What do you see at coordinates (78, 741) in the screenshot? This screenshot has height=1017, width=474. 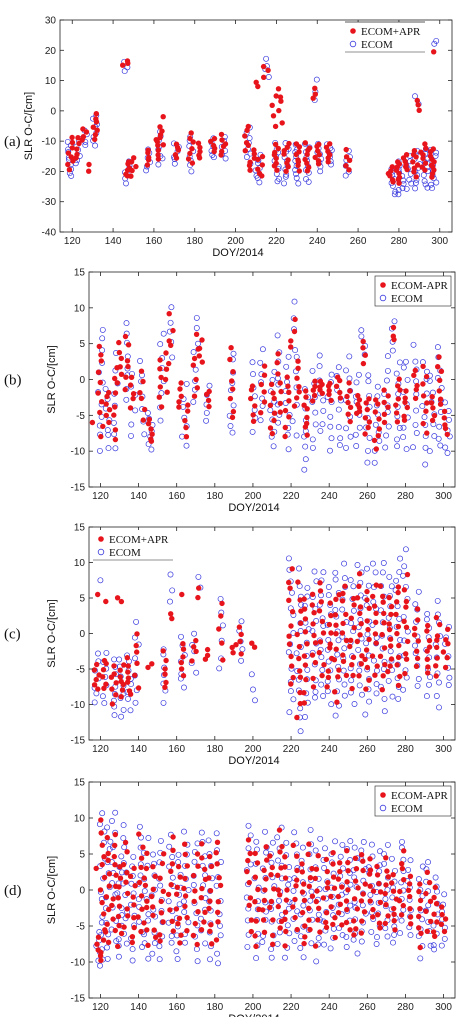 I see `y-tick-label: -15` at bounding box center [78, 741].